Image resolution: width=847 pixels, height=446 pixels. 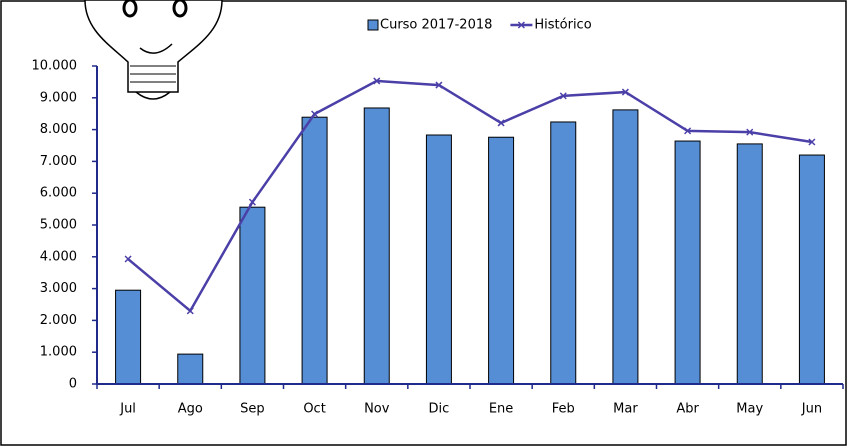 I want to click on y-tick-label: 4.000, so click(x=58, y=256).